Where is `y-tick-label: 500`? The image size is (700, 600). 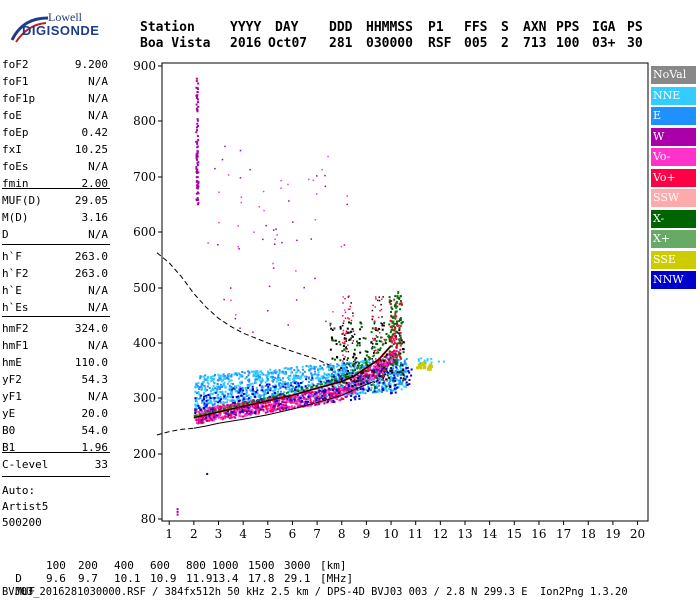 y-tick-label: 500 is located at coordinates (144, 288).